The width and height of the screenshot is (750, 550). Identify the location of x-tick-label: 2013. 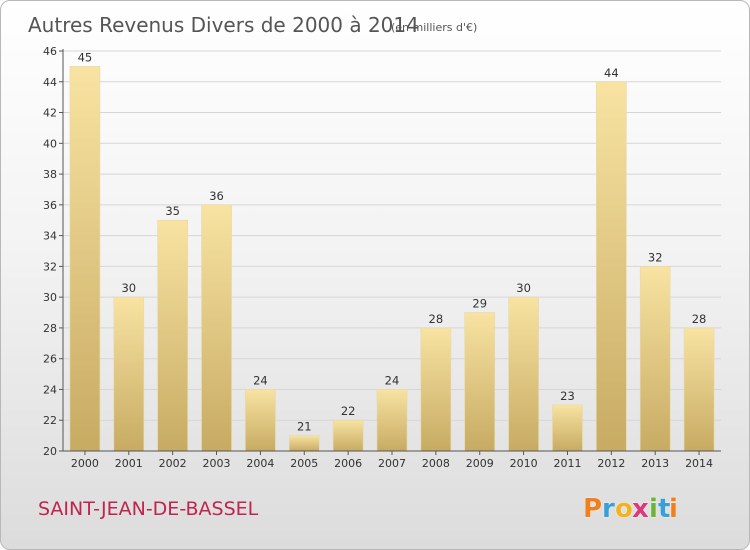
(655, 463).